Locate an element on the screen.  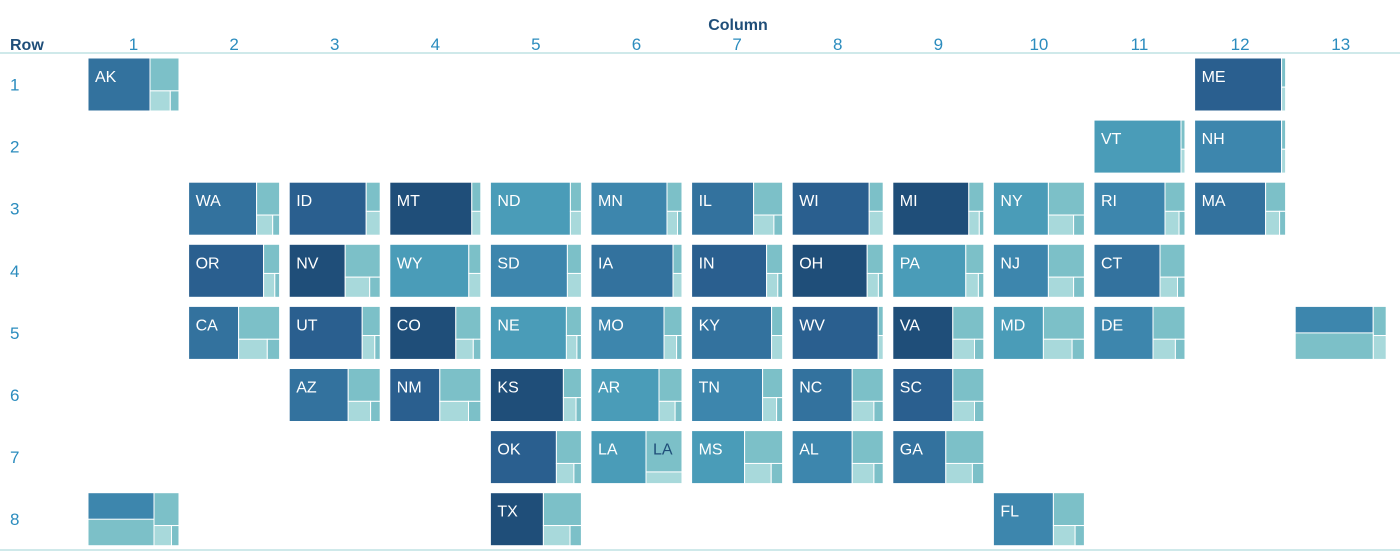
state-tile: MI is located at coordinates (938, 208).